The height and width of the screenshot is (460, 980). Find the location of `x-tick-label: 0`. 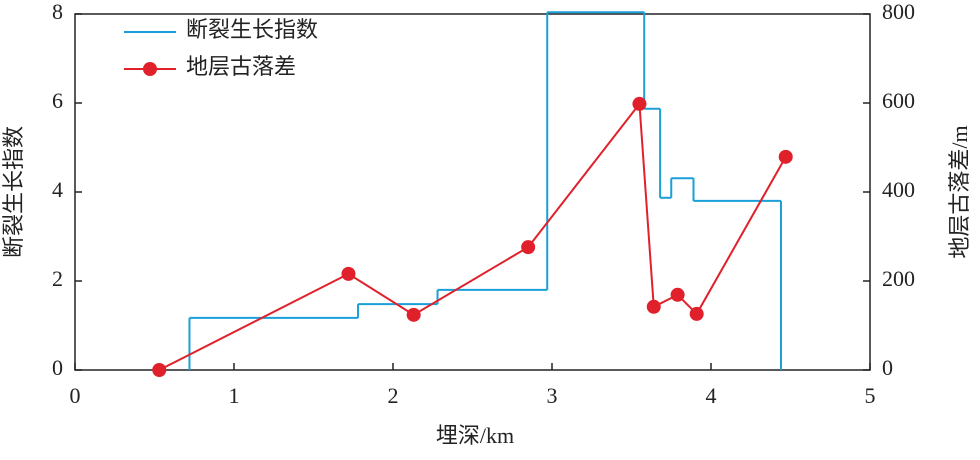

x-tick-label: 0 is located at coordinates (75, 395).